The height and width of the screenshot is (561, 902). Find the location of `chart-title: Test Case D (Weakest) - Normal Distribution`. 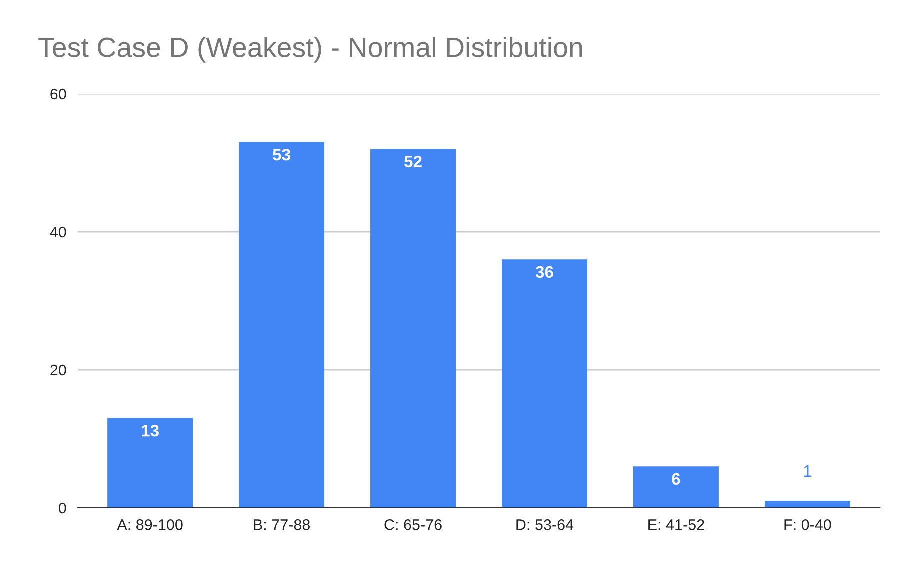

chart-title: Test Case D (Weakest) - Normal Distribution is located at coordinates (310, 50).